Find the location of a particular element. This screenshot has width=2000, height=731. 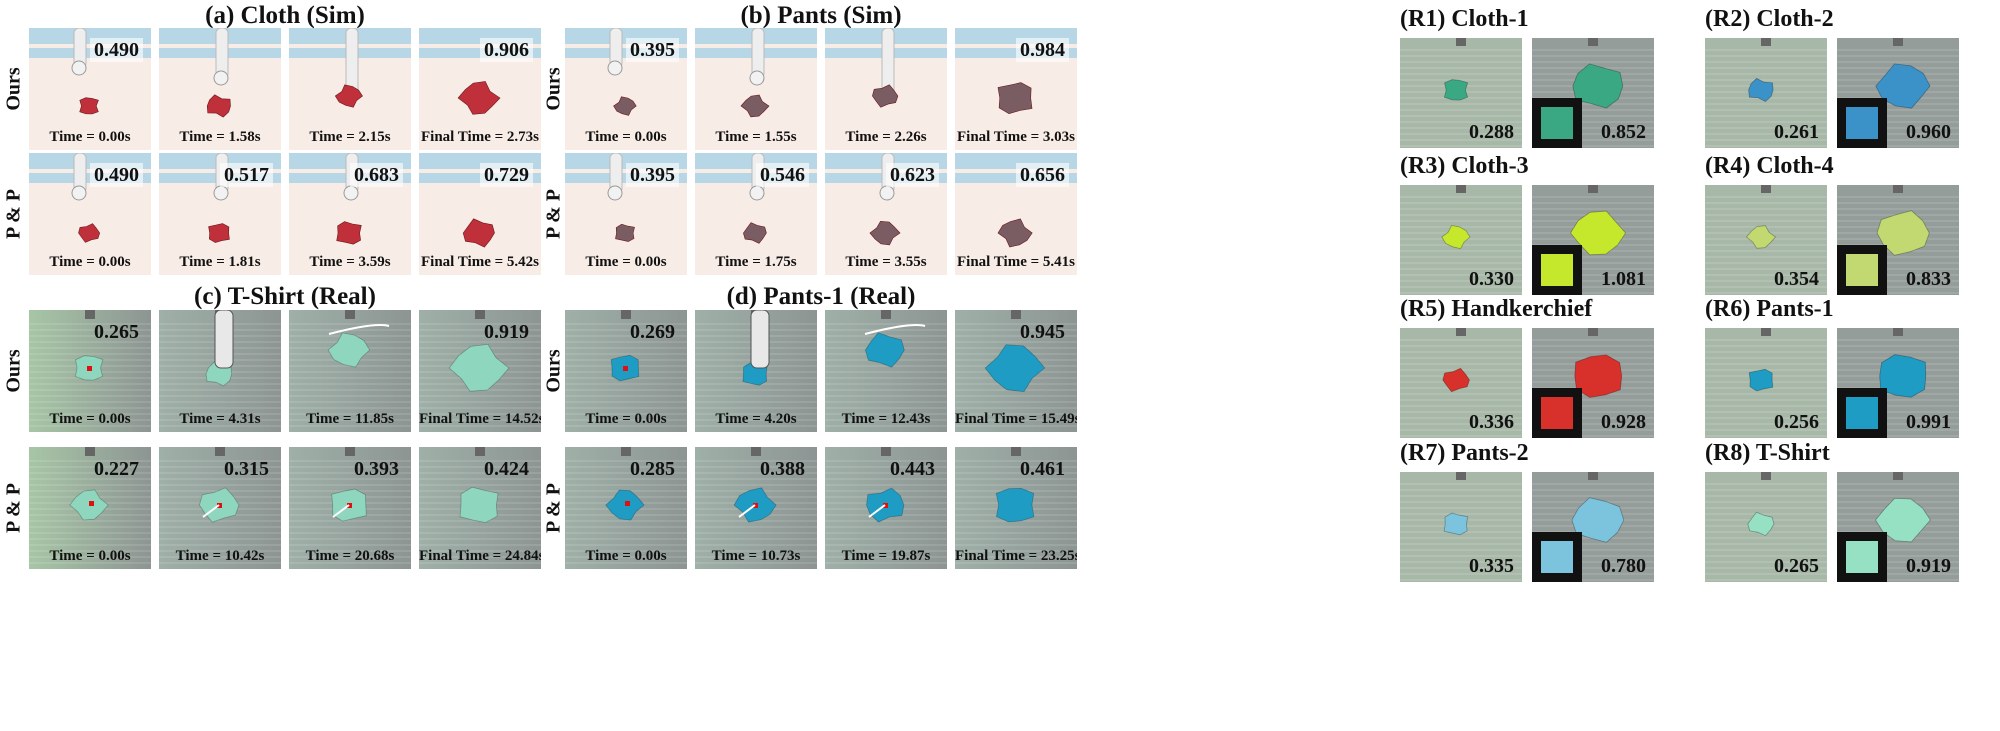

initial-score: 0.265 is located at coordinates (1796, 566).